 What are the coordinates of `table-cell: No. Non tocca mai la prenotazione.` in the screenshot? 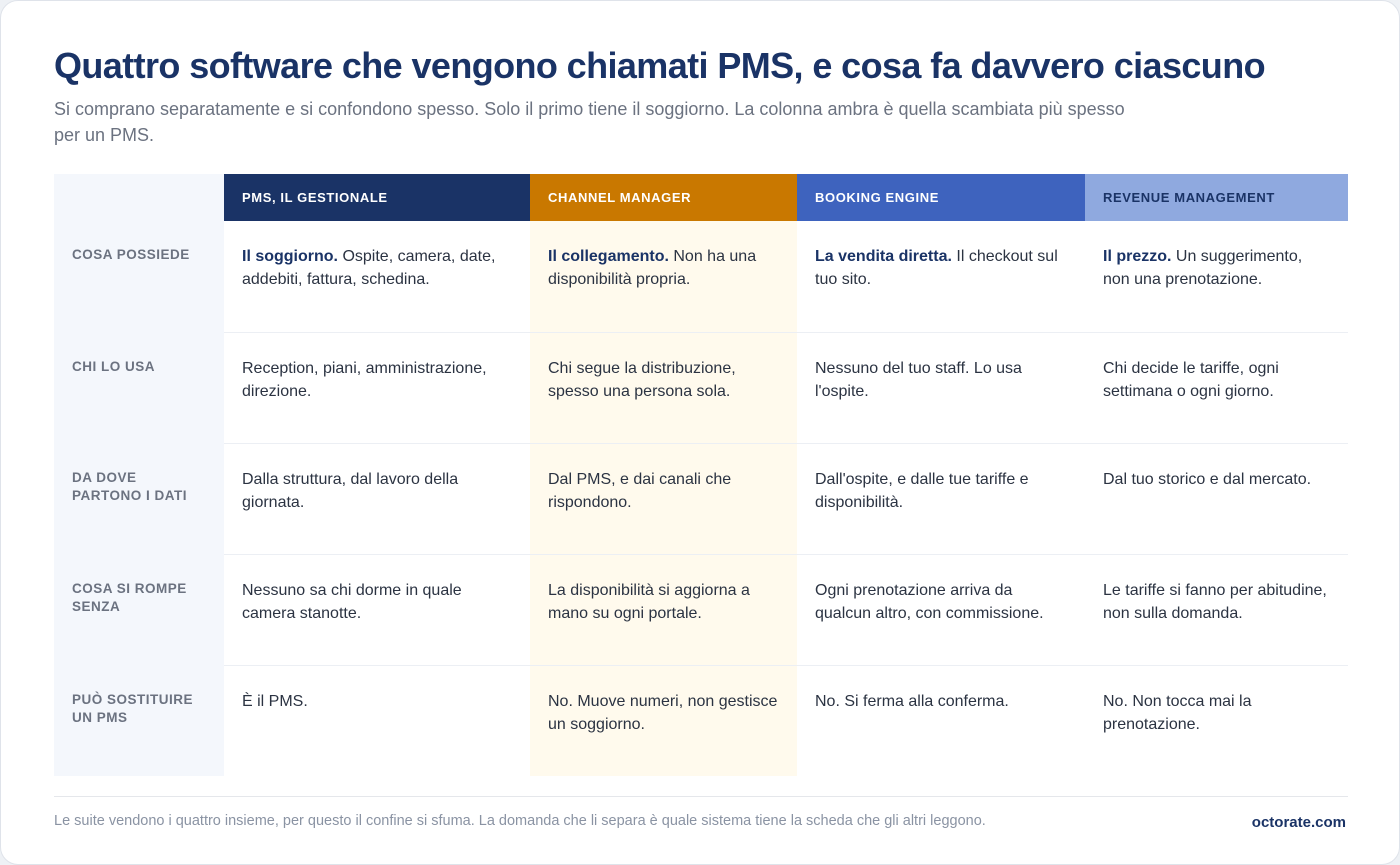 It's located at (1177, 712).